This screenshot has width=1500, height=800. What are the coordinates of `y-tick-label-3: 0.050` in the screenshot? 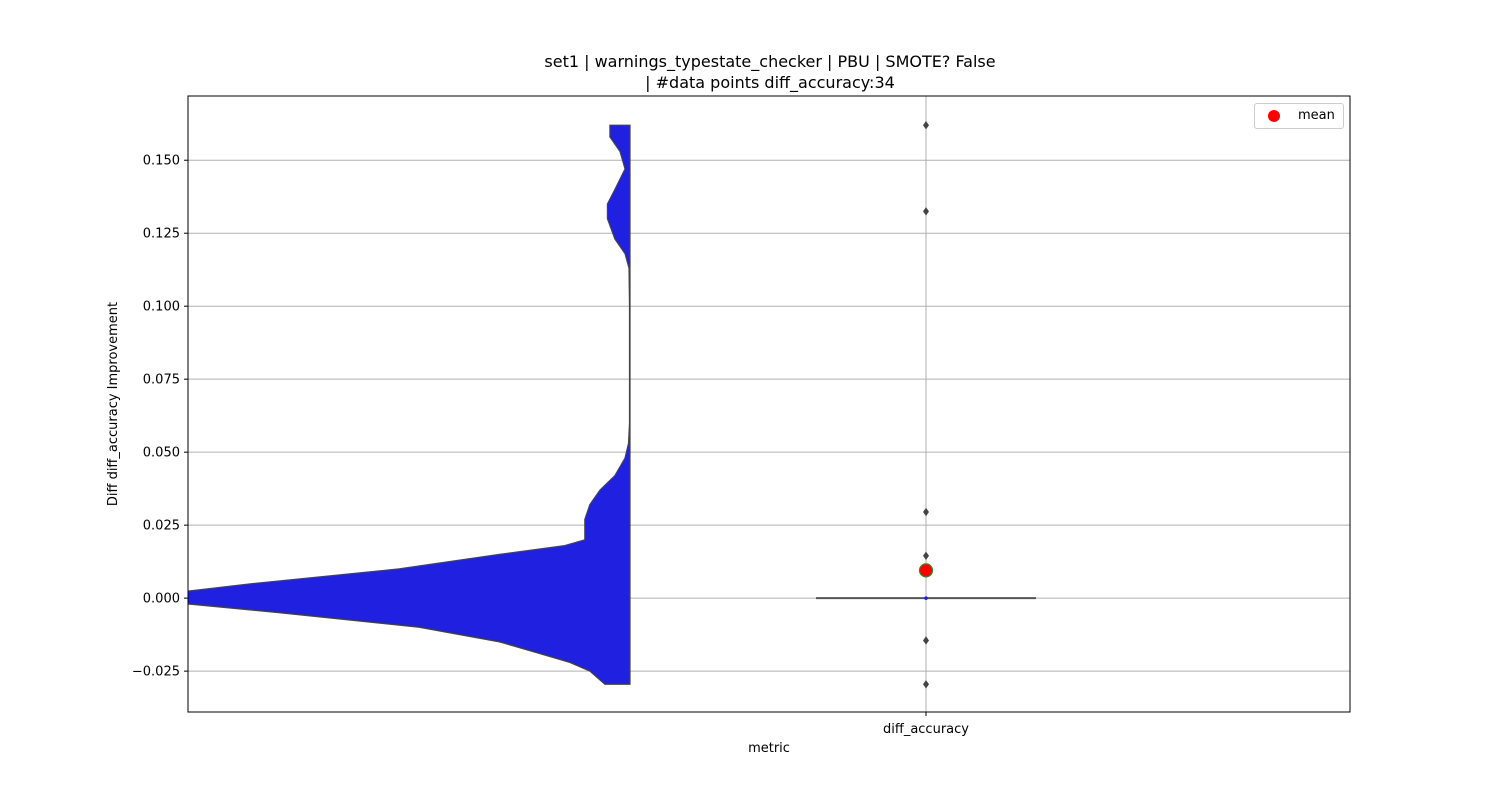 It's located at (161, 453).